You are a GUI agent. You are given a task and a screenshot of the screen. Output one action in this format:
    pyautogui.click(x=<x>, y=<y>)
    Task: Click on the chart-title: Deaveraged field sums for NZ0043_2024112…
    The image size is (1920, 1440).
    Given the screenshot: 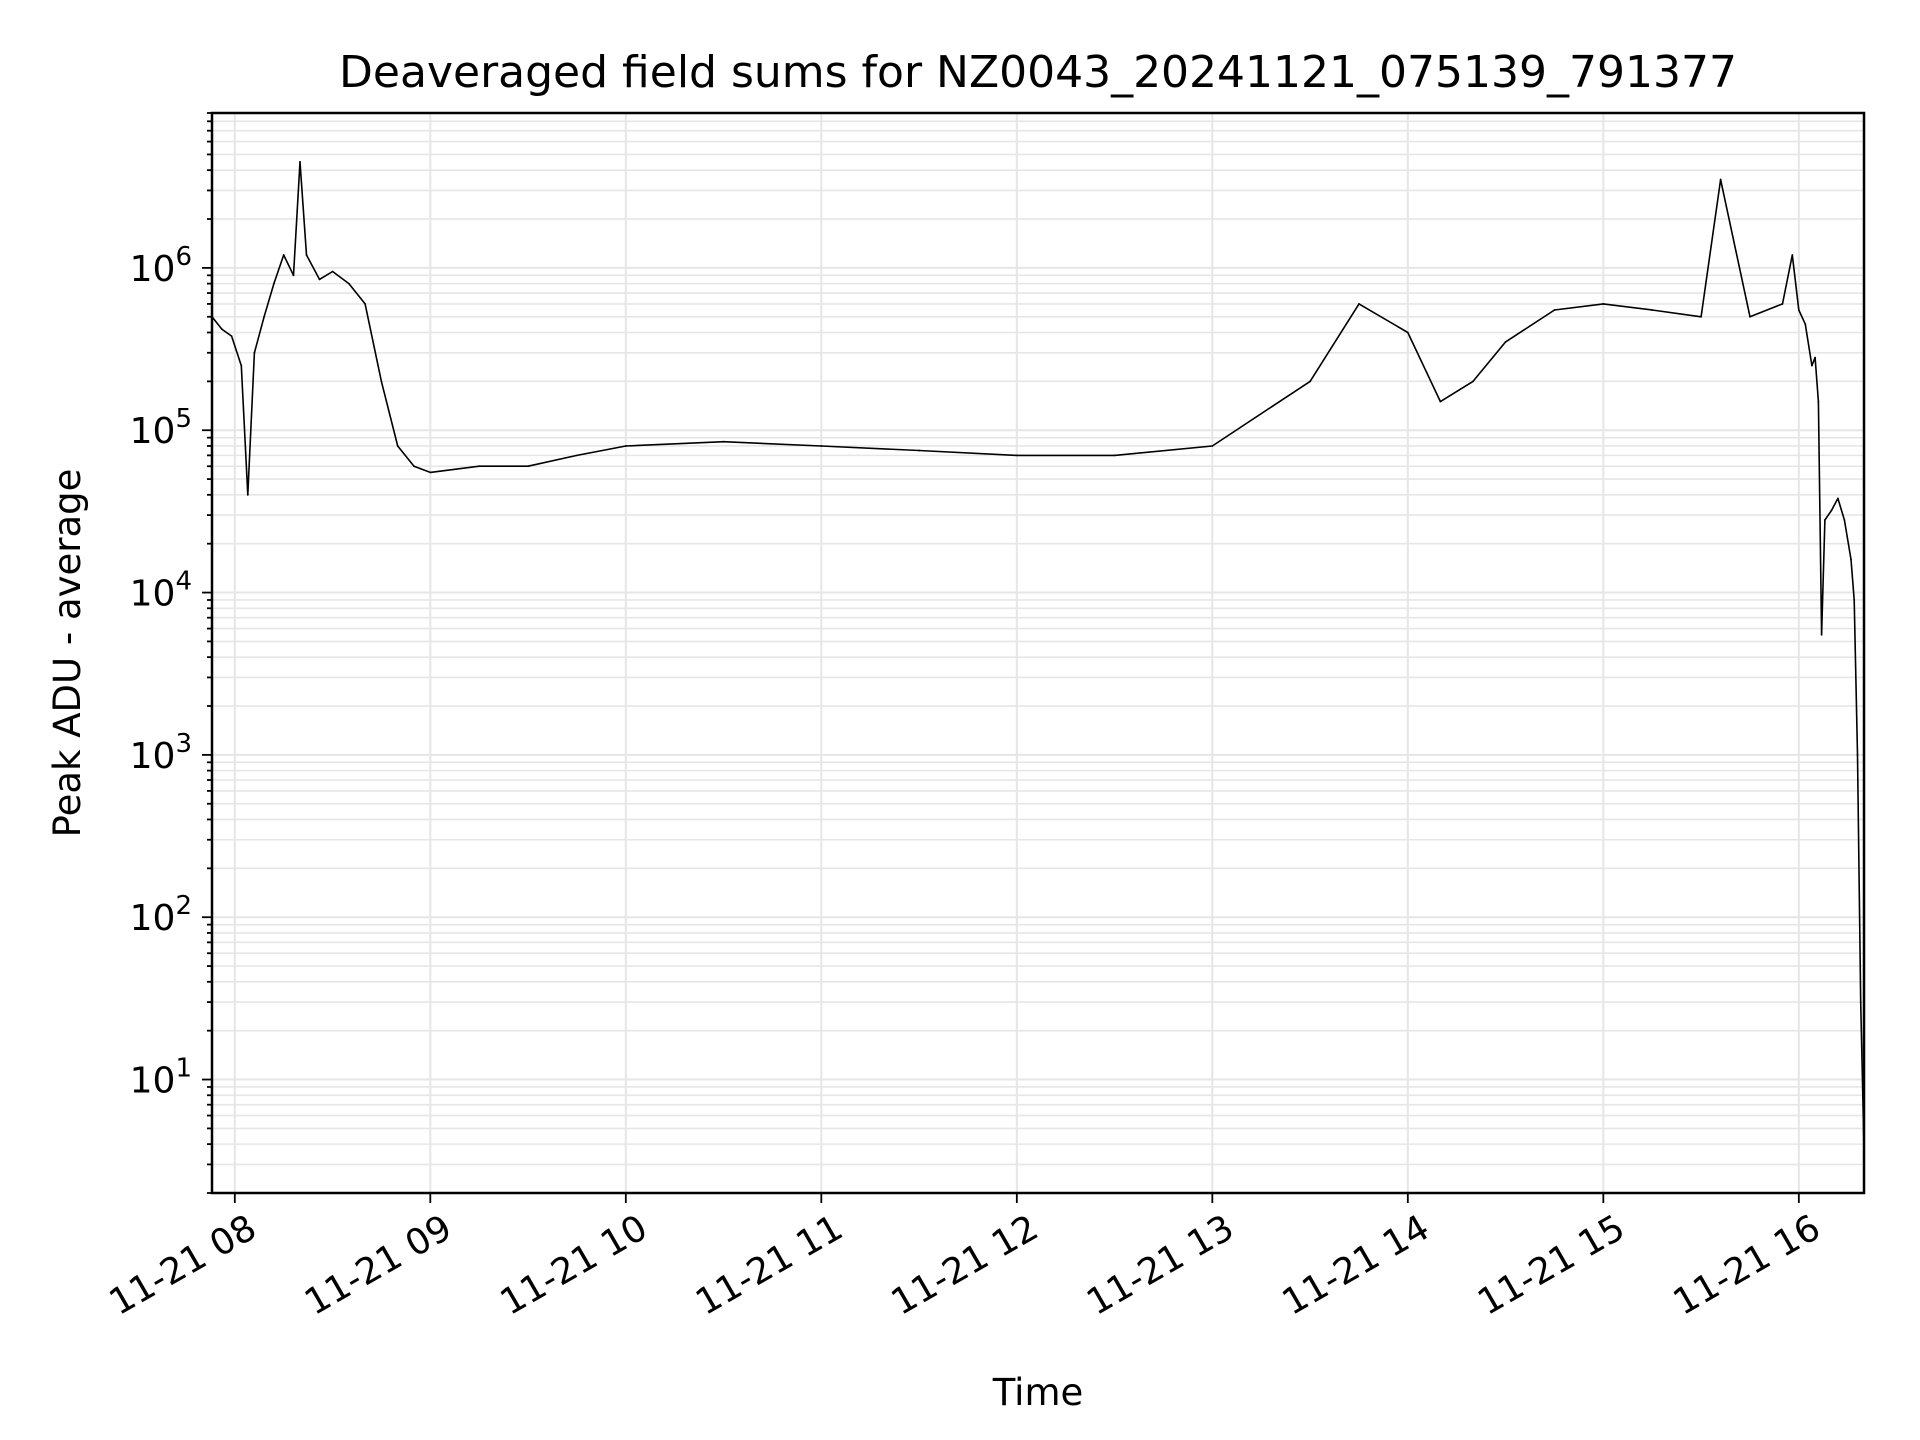 What is the action you would take?
    pyautogui.click(x=1038, y=72)
    